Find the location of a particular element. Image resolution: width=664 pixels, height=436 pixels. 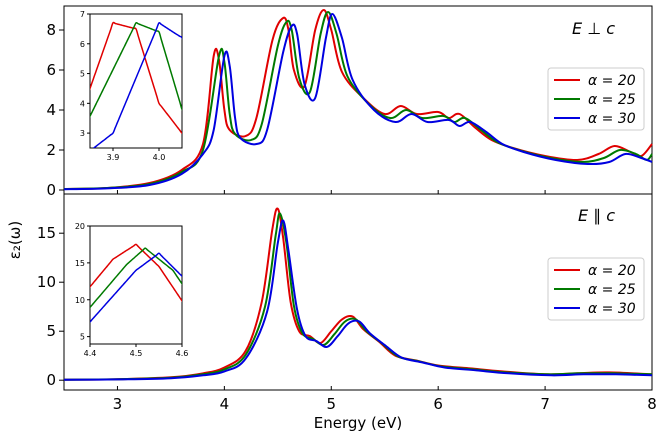

x-tick-label: 7 is located at coordinates (545, 404).